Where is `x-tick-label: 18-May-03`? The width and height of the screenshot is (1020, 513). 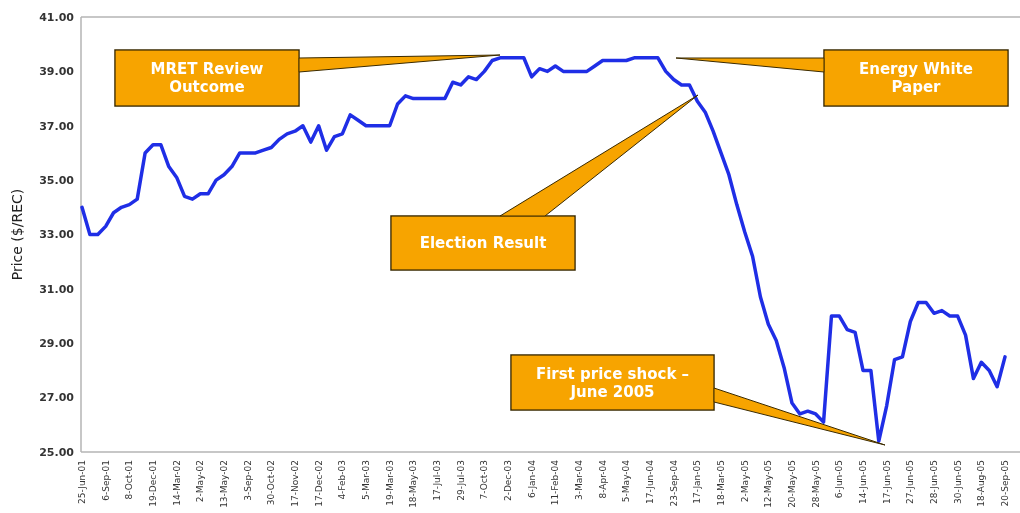
x-tick-label: 18-May-03 is located at coordinates (413, 484).